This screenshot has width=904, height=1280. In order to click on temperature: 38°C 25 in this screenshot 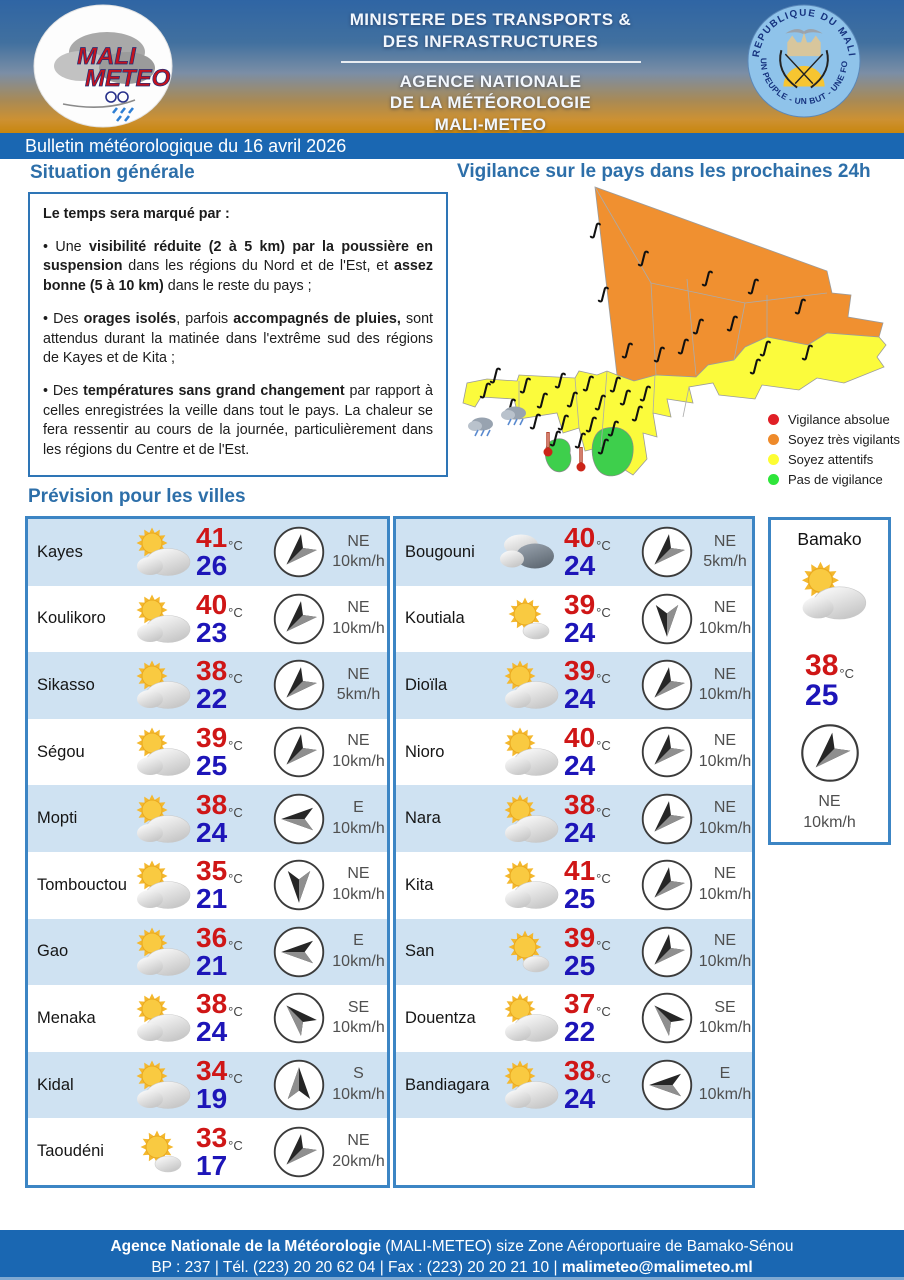, I will do `click(829, 681)`.